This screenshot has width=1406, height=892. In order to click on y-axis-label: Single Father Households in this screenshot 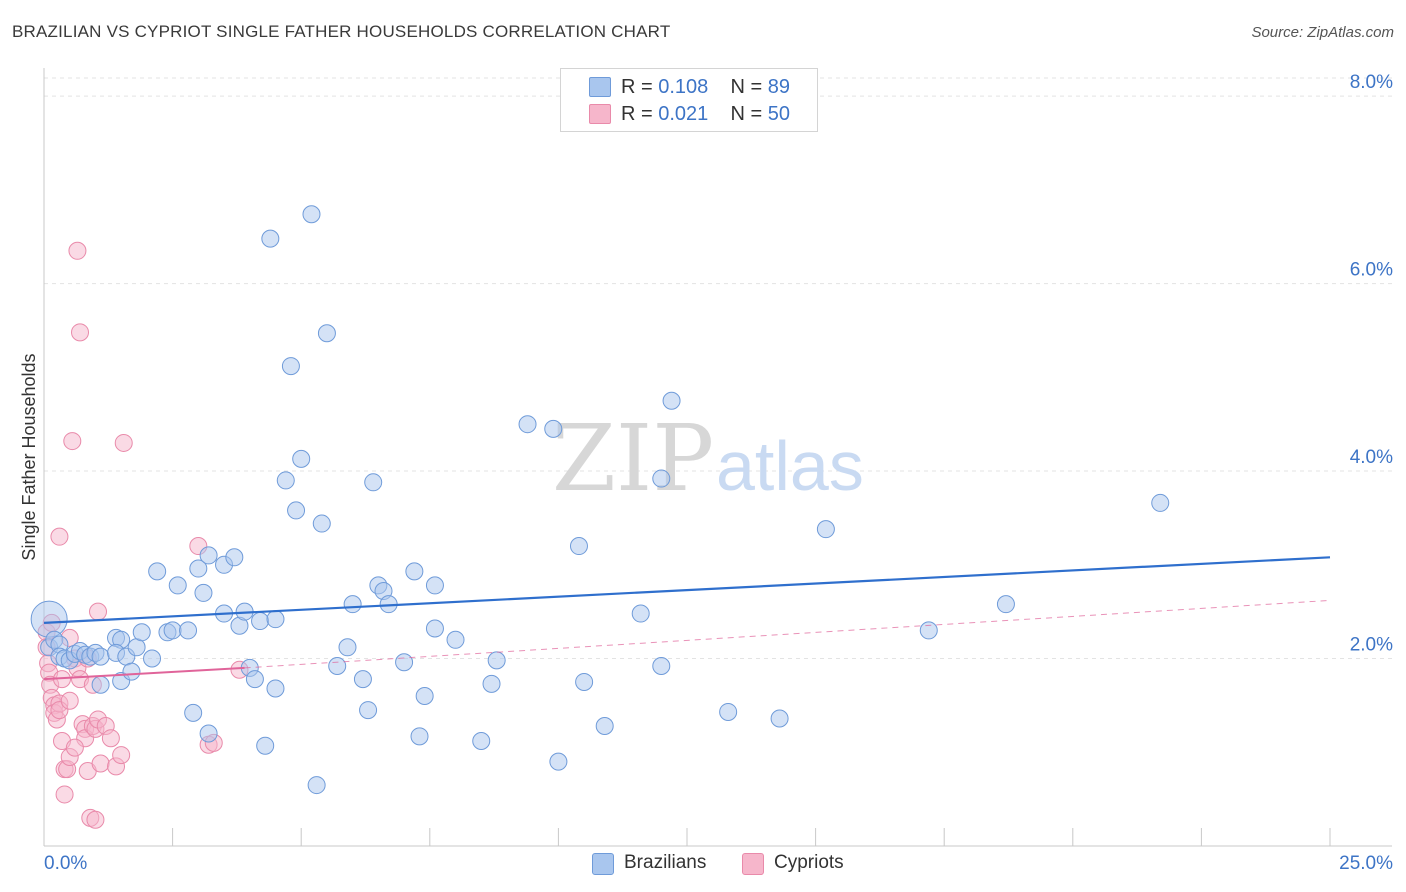, I will do `click(29, 456)`.